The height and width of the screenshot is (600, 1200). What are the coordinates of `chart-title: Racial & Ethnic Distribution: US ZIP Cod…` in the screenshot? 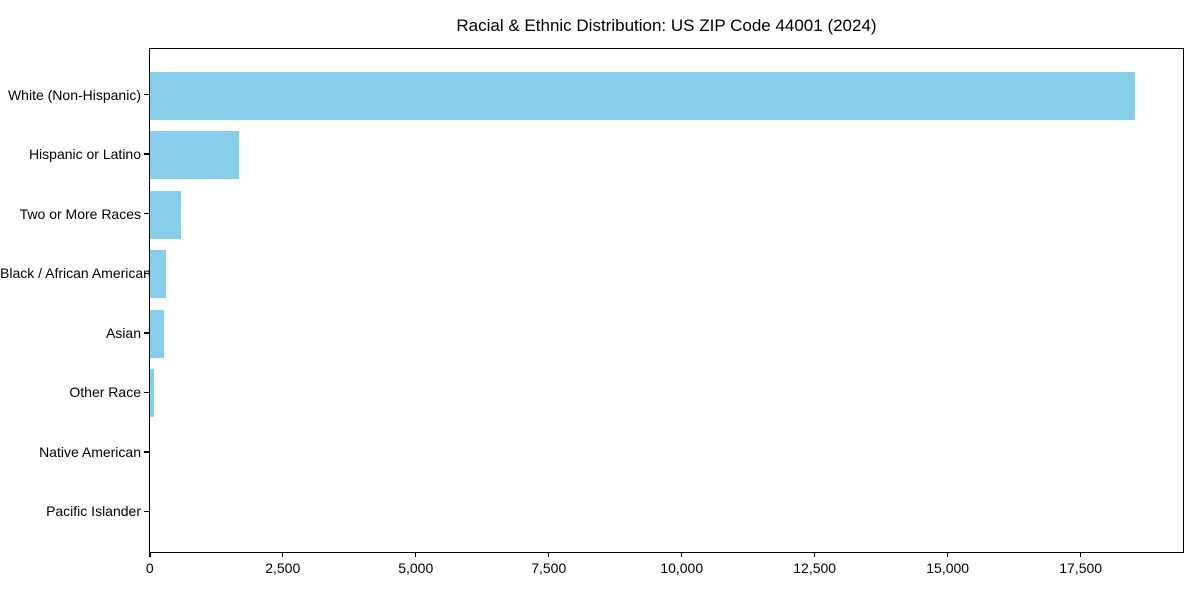 It's located at (666, 25).